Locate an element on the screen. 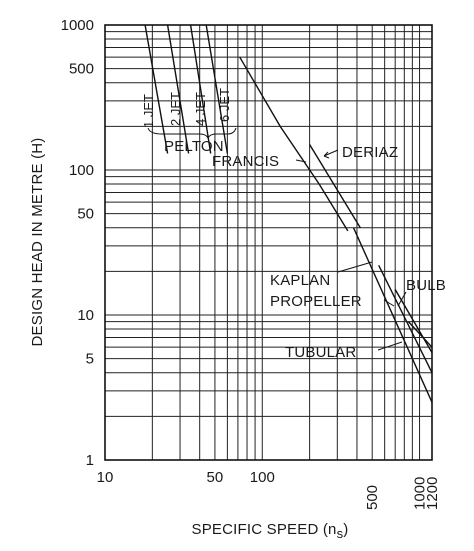  y-tick-labels: 1000 500 100 50 10 5 1 is located at coordinates (77, 243).